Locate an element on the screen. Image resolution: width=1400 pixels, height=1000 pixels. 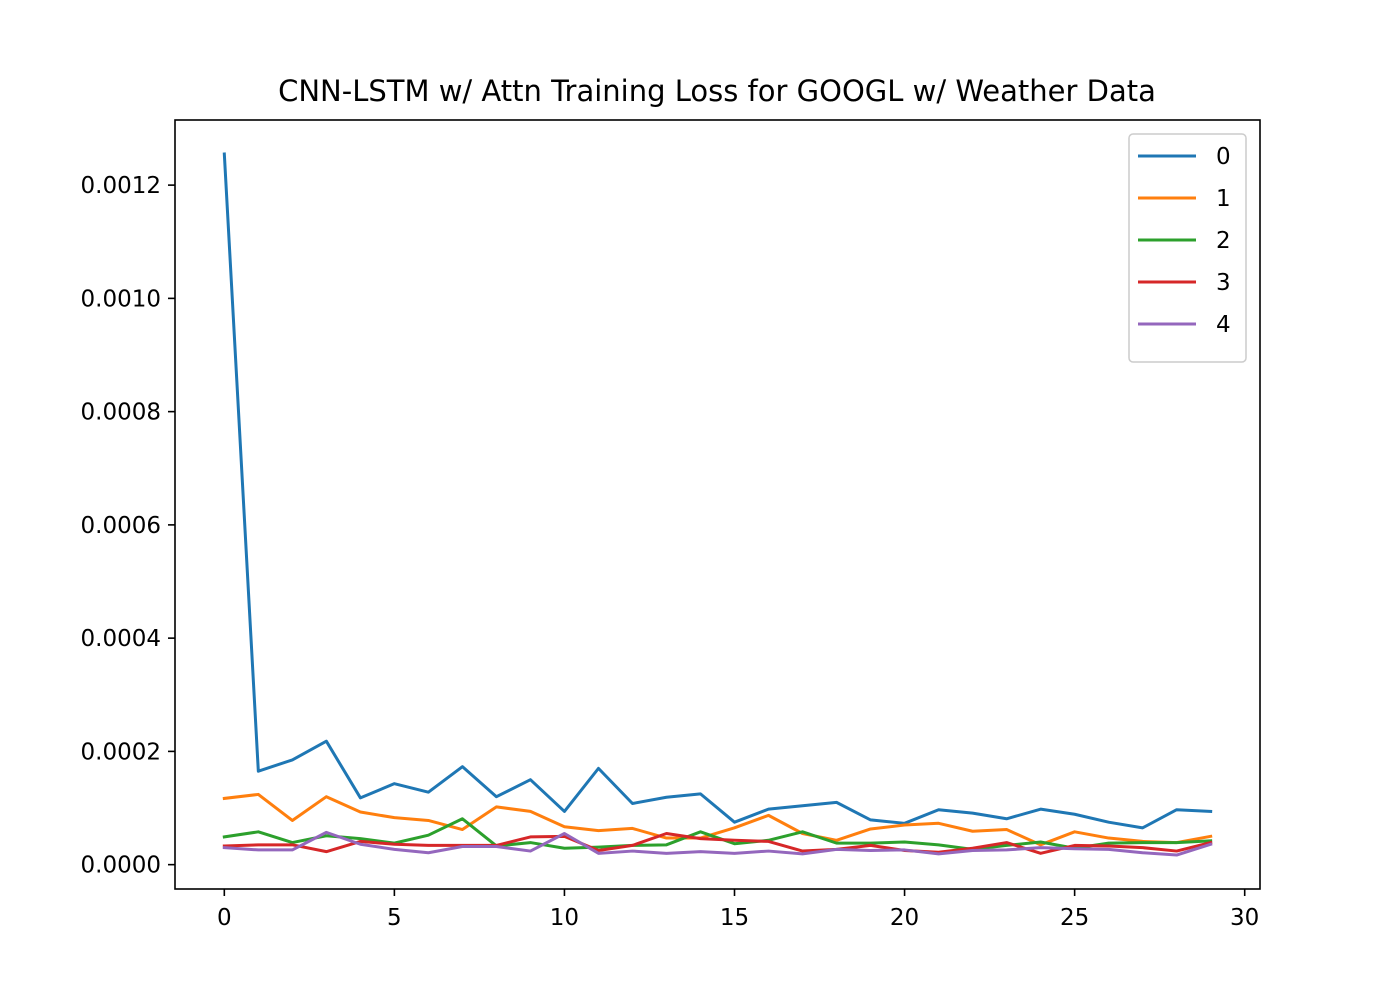
x-tick-label: 15 is located at coordinates (734, 918).